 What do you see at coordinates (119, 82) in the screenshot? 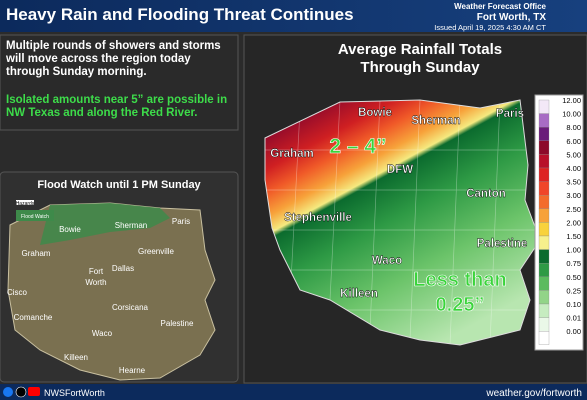
I see `summary-box` at bounding box center [119, 82].